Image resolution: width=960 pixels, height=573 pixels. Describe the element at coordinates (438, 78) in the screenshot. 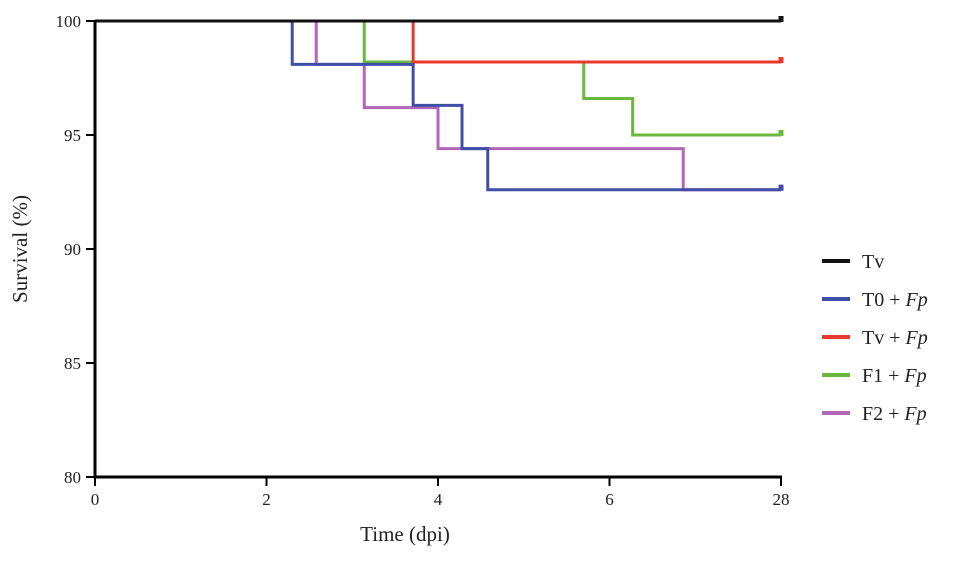

I see `series-line-f1` at that location.